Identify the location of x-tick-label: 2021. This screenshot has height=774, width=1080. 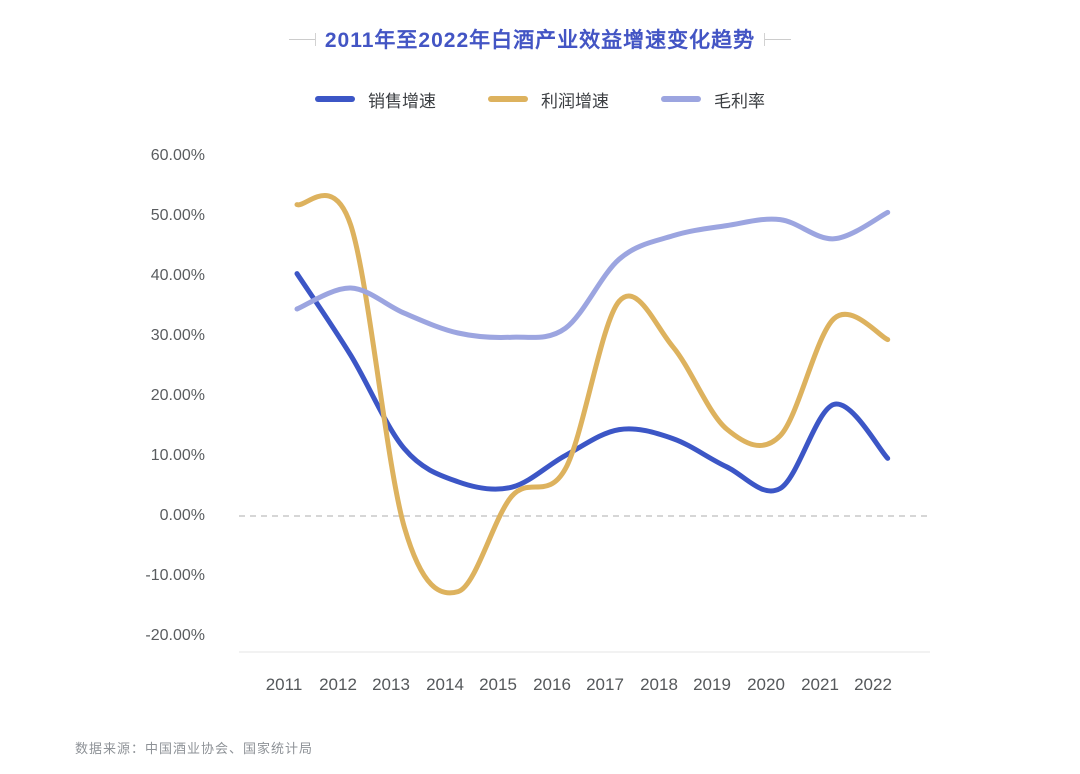
(820, 684).